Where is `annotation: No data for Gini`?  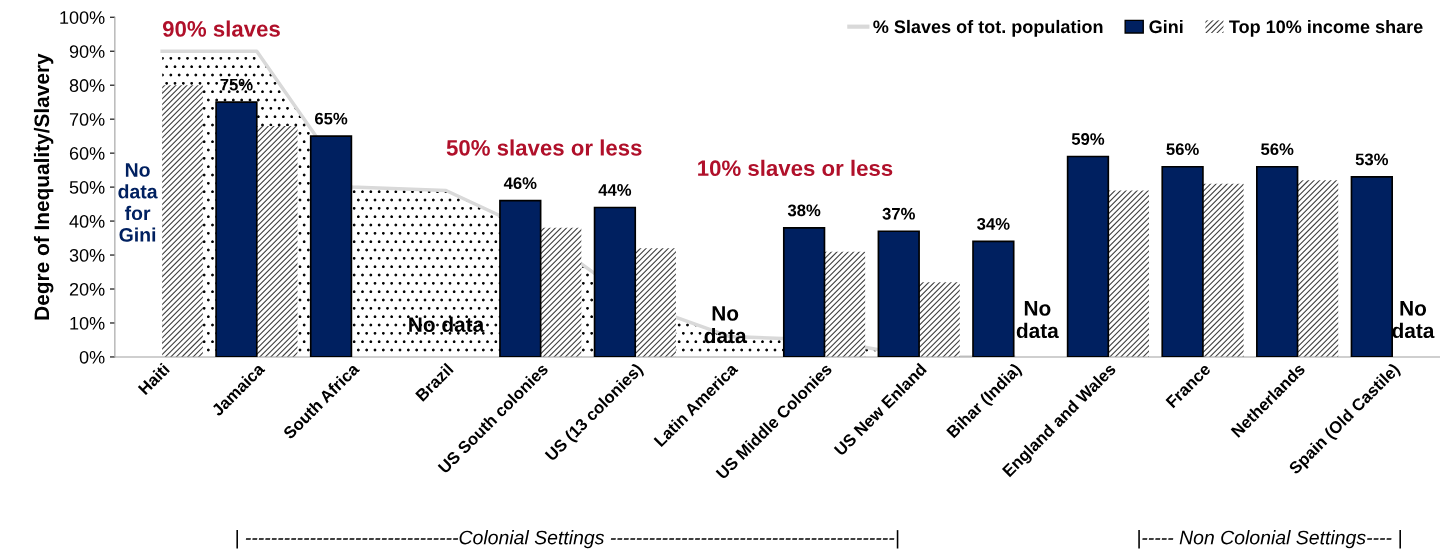
annotation: No data for Gini is located at coordinates (138, 202).